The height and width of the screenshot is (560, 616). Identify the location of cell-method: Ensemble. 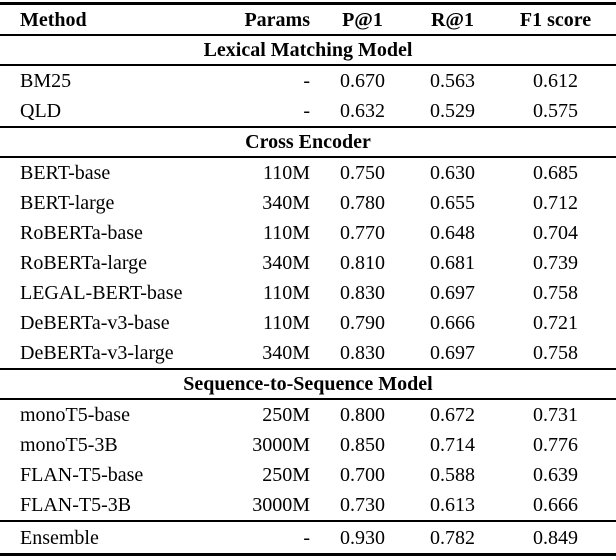
(115, 538).